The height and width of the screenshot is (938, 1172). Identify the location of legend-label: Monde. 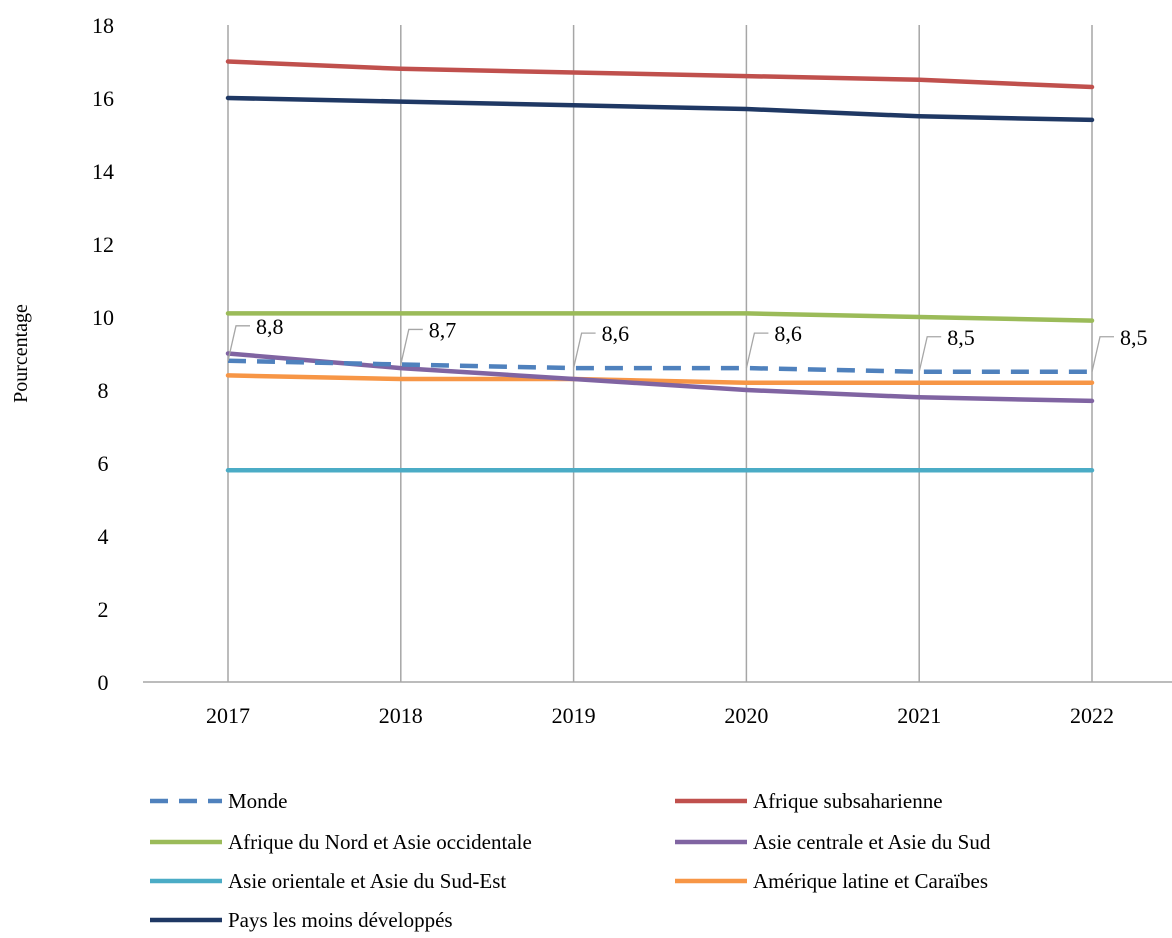
(258, 801).